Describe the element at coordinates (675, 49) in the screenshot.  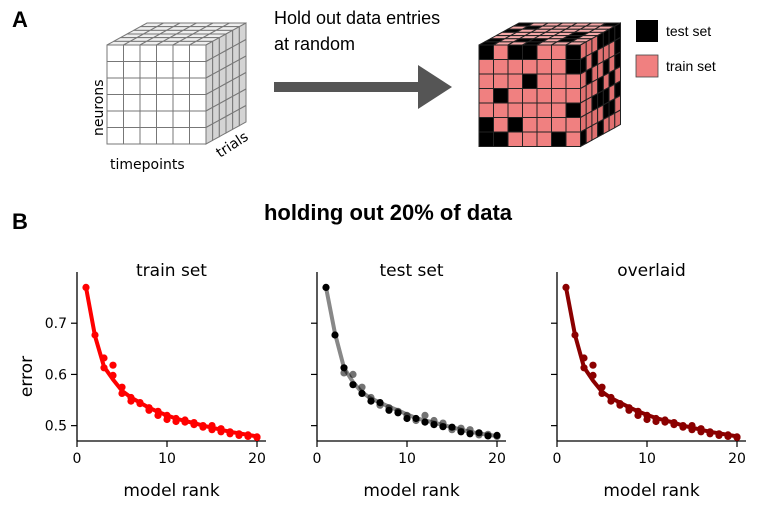
I see `legend: test set train set` at that location.